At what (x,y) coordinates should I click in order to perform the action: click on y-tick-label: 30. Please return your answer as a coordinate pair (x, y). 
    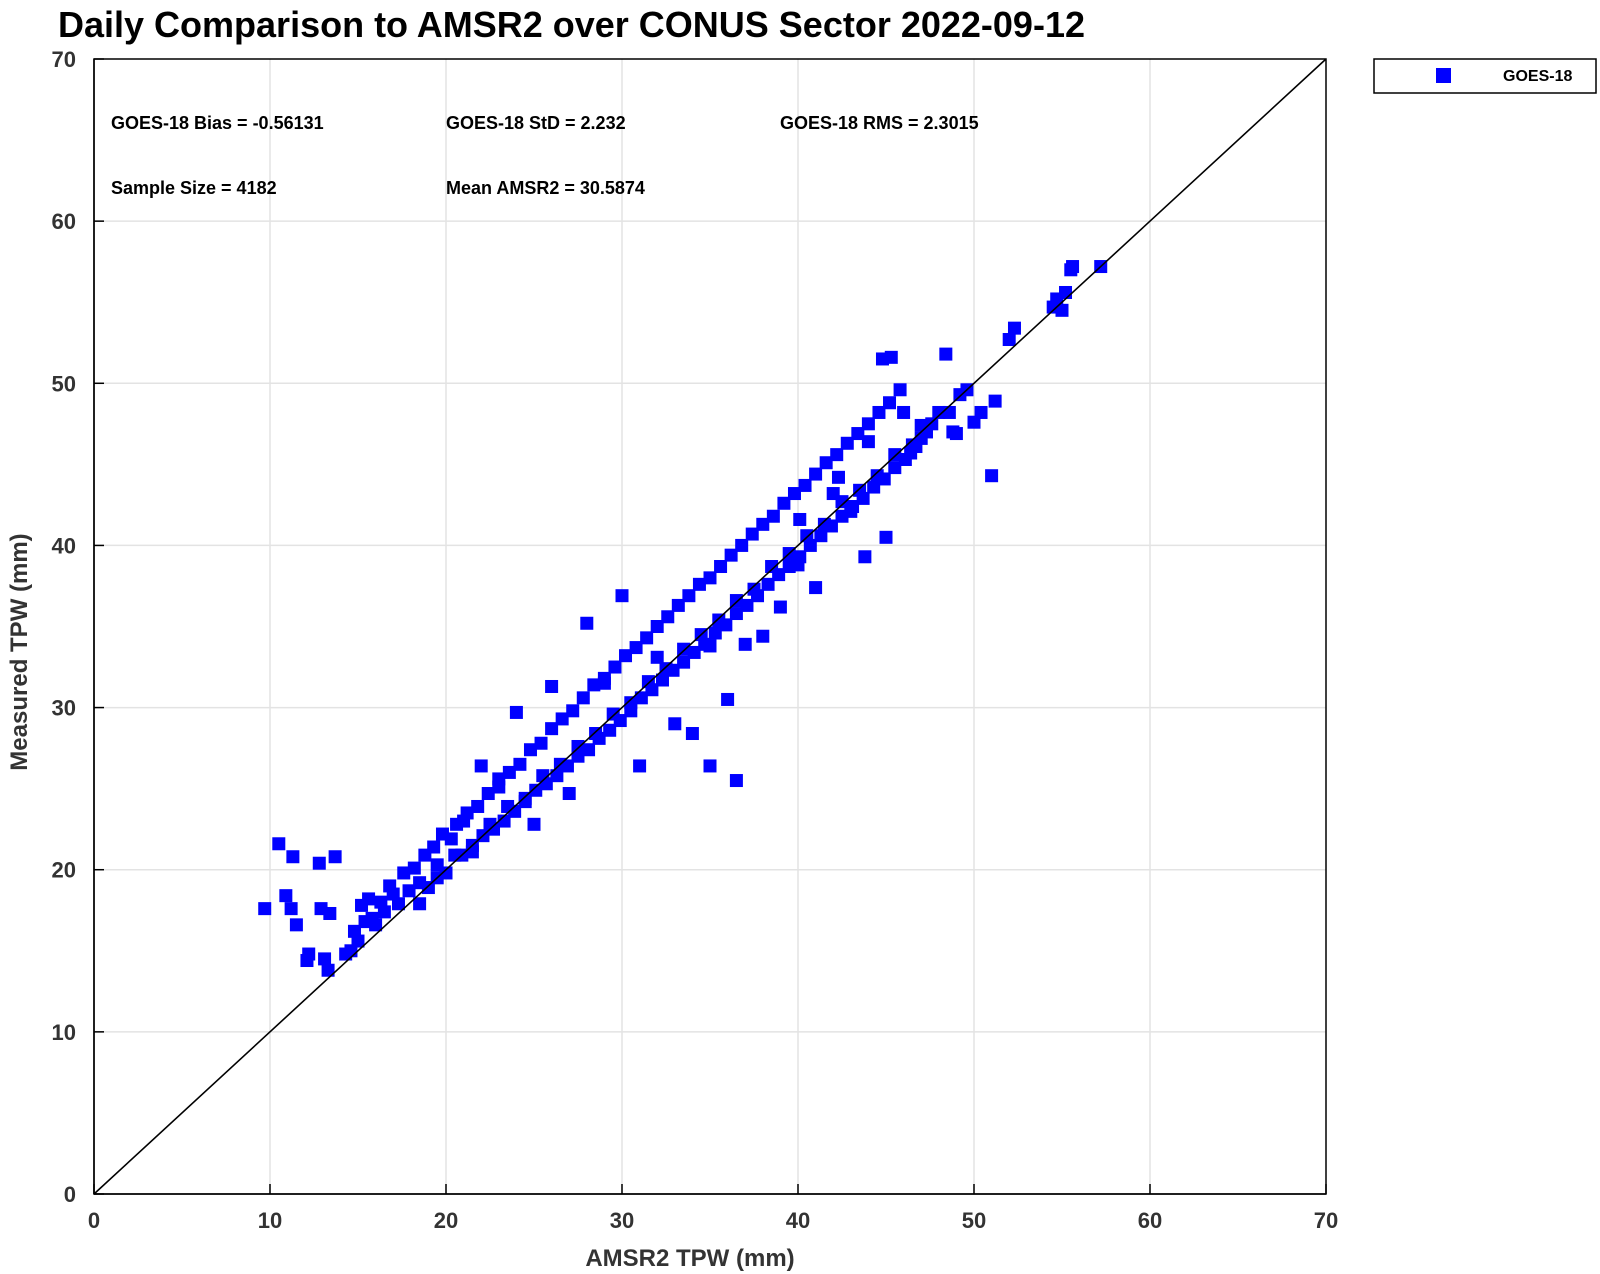
    Looking at the image, I should click on (64, 708).